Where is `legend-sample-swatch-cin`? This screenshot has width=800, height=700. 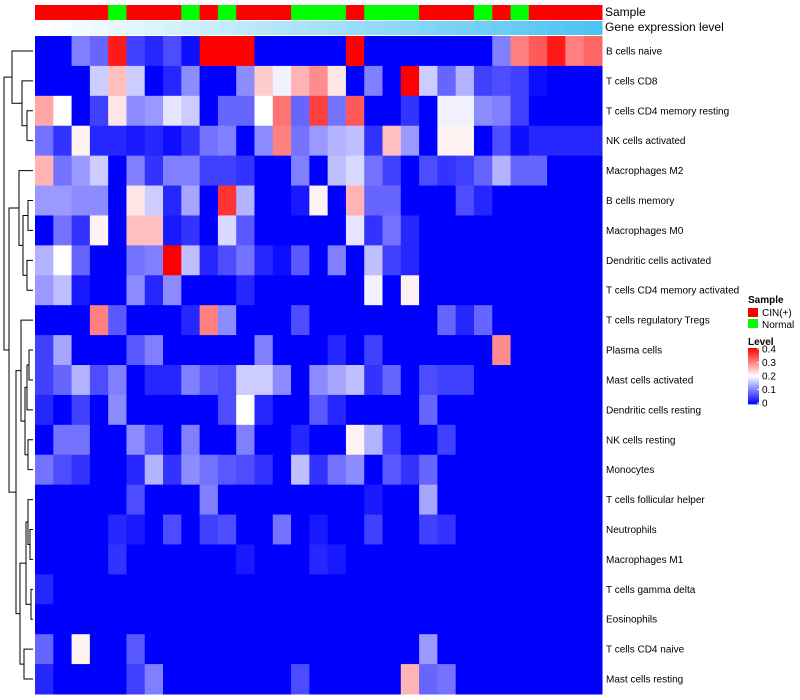
legend-sample-swatch-cin is located at coordinates (753, 312).